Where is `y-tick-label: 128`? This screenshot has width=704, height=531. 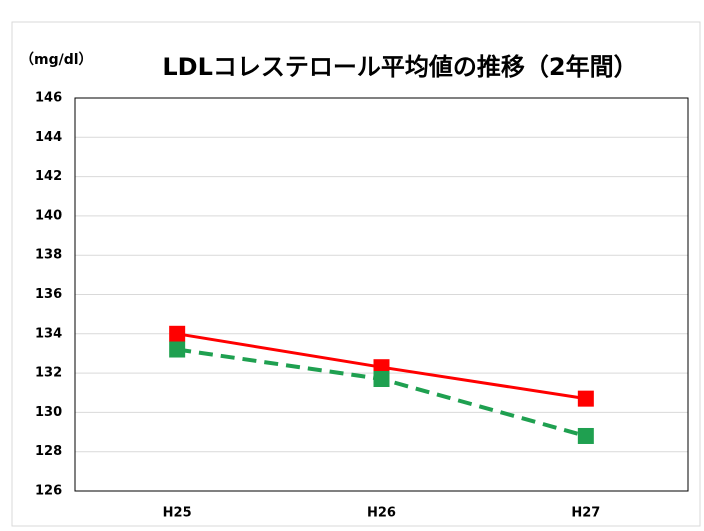 y-tick-label: 128 is located at coordinates (48, 451).